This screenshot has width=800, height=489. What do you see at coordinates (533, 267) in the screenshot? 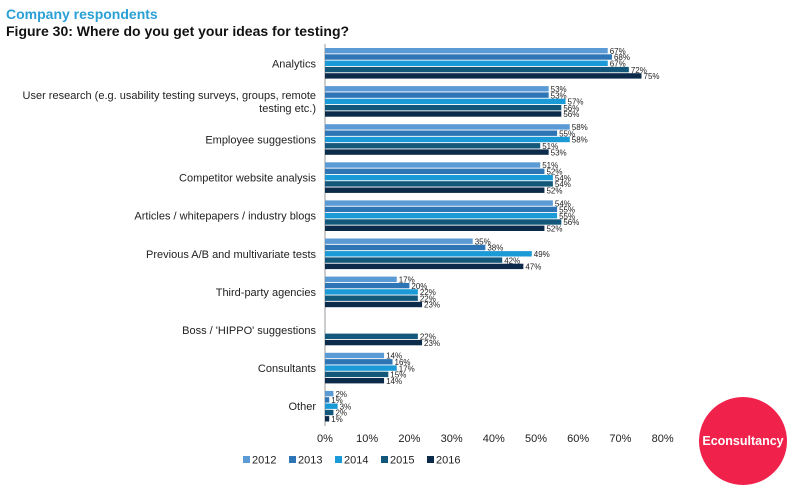
I see `data-label: 47%` at bounding box center [533, 267].